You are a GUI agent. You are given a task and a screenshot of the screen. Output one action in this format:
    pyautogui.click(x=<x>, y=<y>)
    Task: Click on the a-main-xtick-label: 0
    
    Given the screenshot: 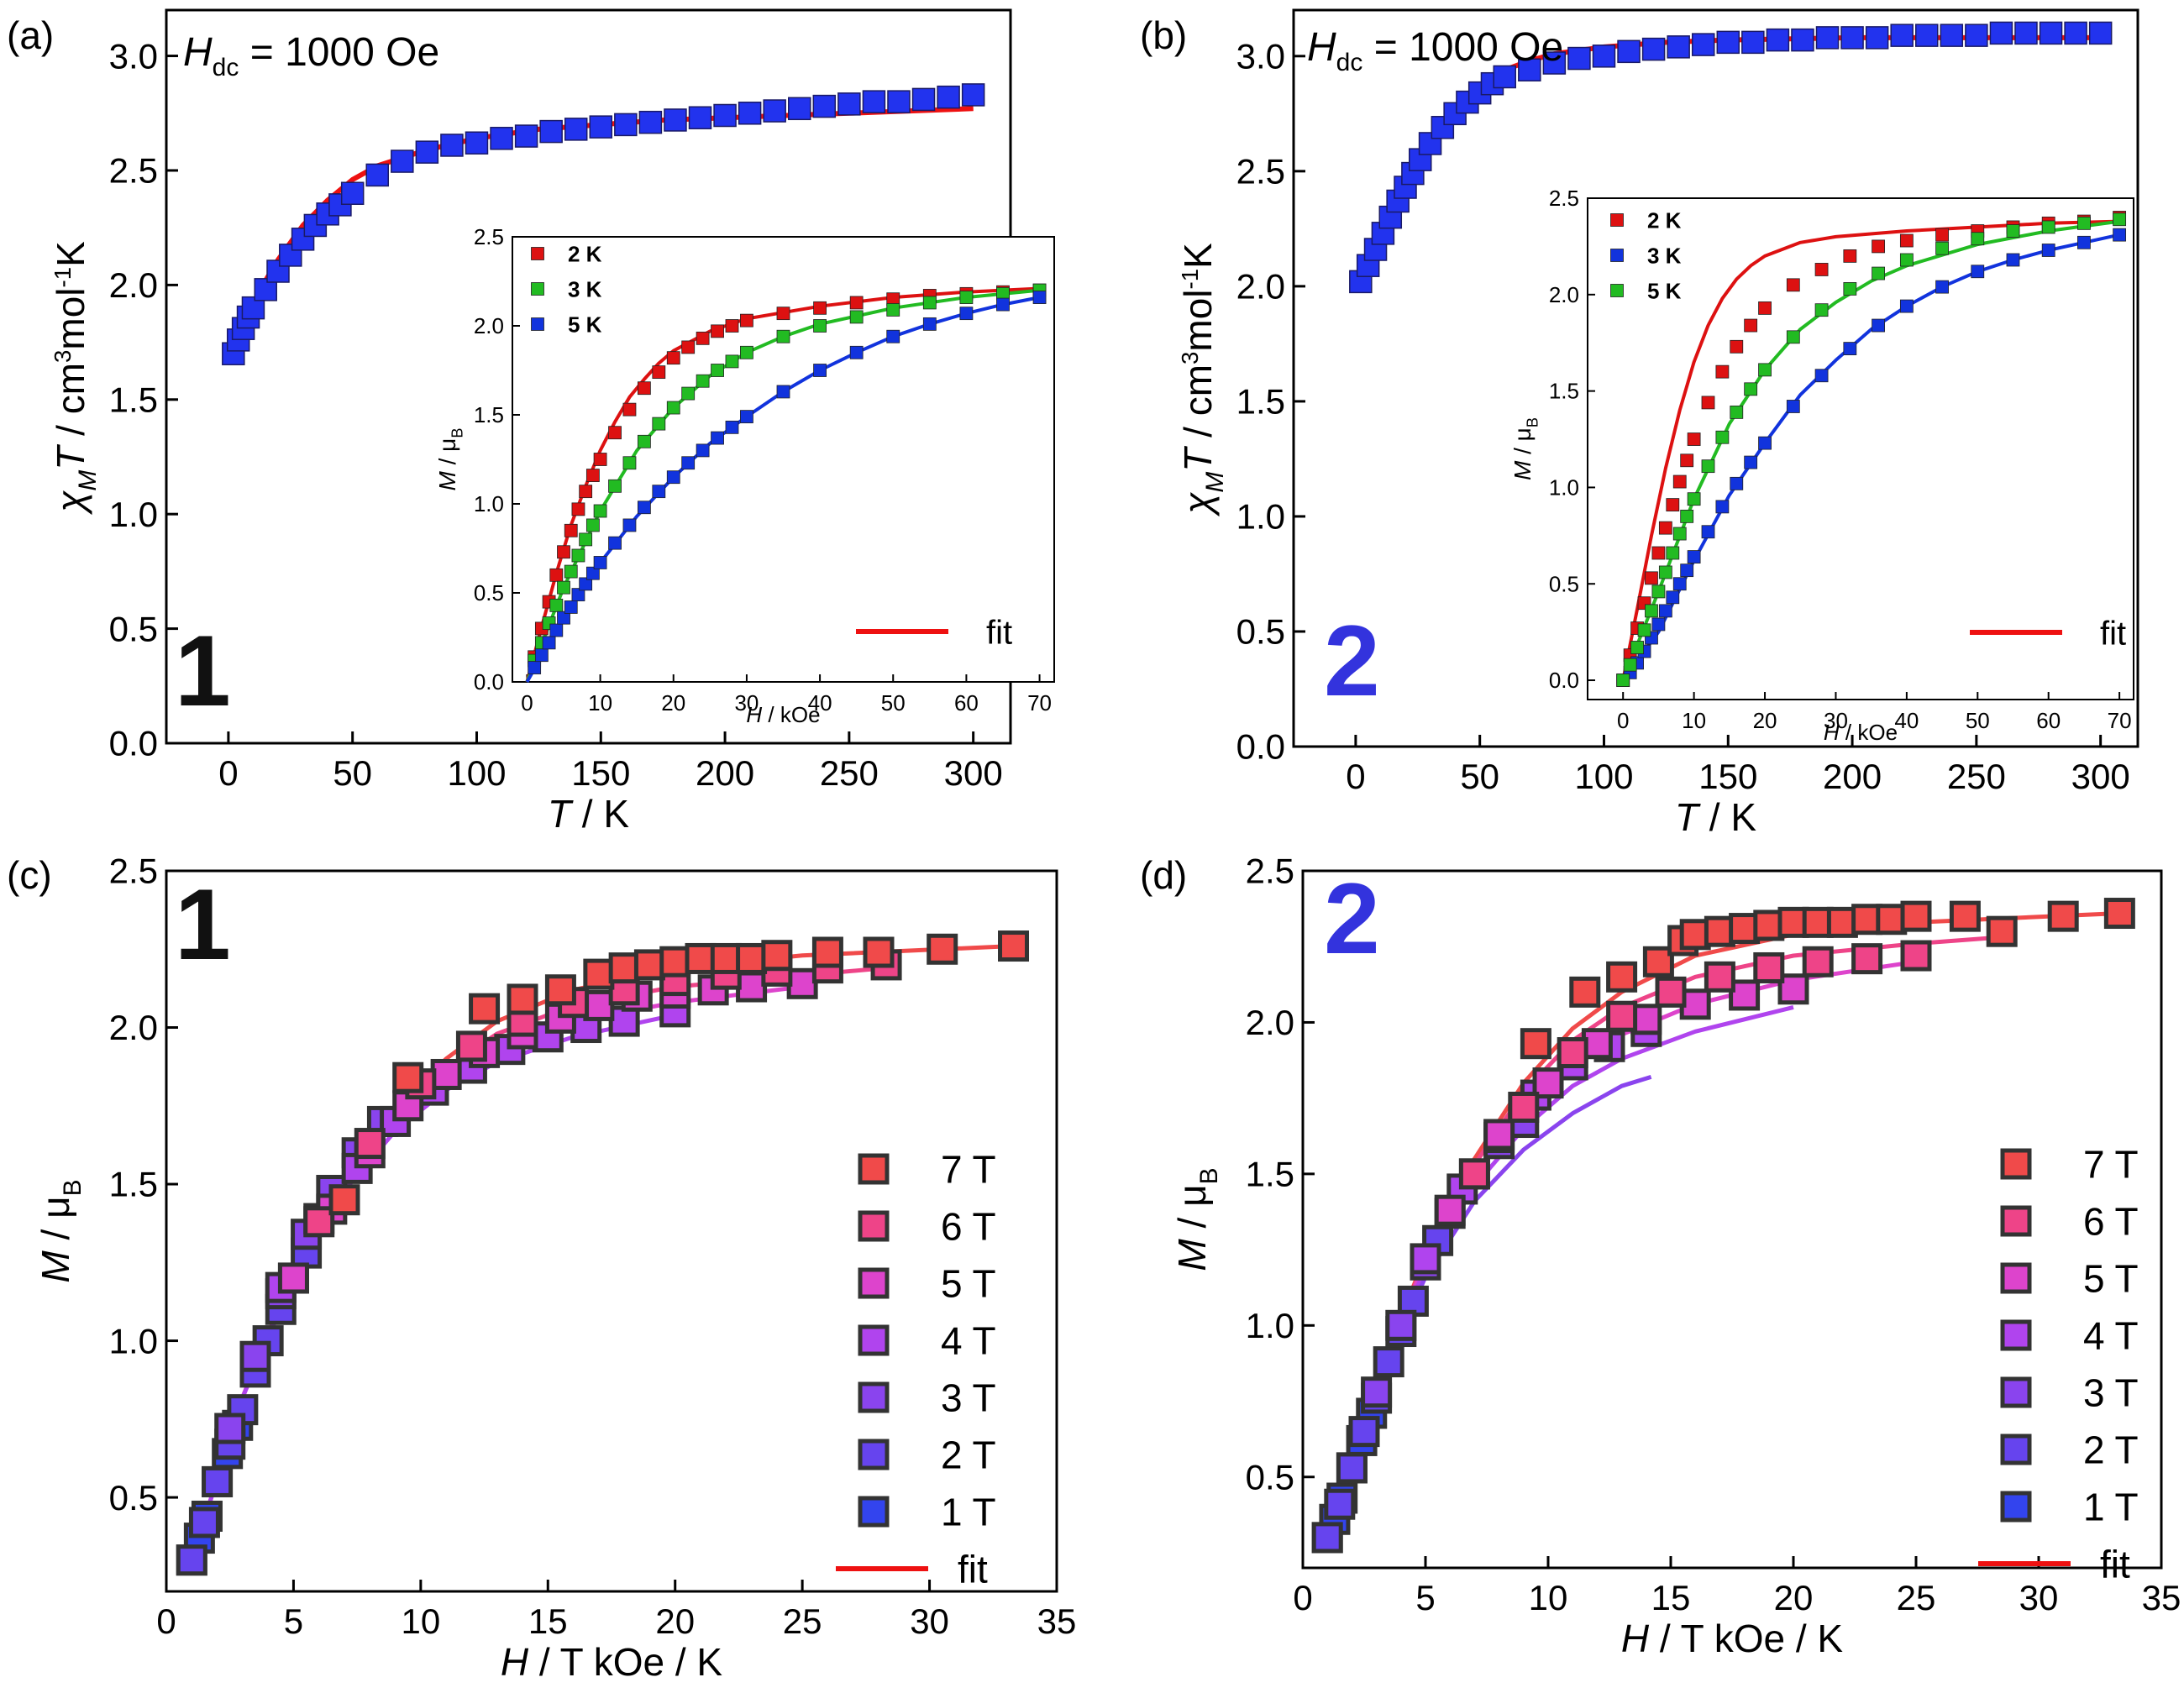 What is the action you would take?
    pyautogui.click(x=228, y=773)
    